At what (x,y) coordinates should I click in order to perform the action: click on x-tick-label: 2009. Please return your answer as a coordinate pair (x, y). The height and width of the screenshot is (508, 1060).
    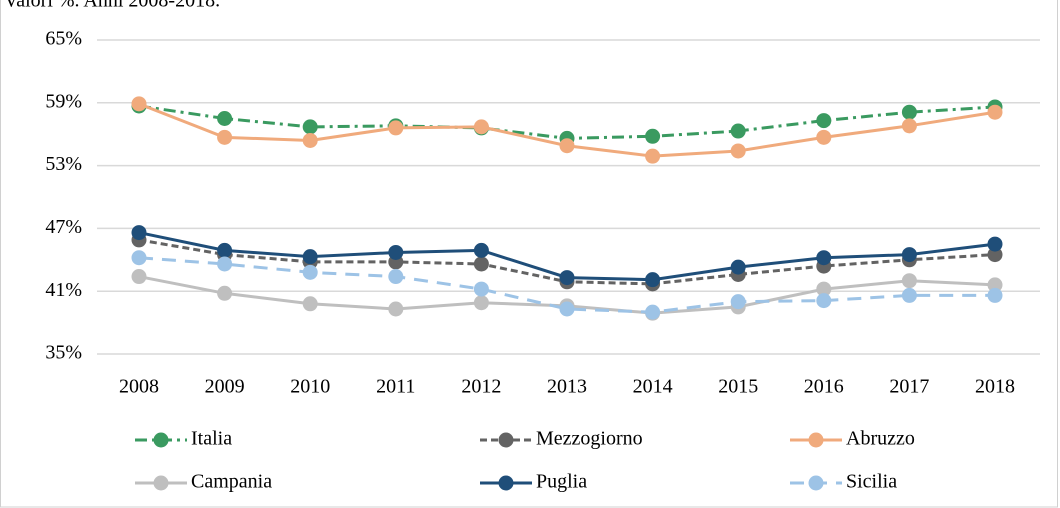
    Looking at the image, I should click on (225, 387).